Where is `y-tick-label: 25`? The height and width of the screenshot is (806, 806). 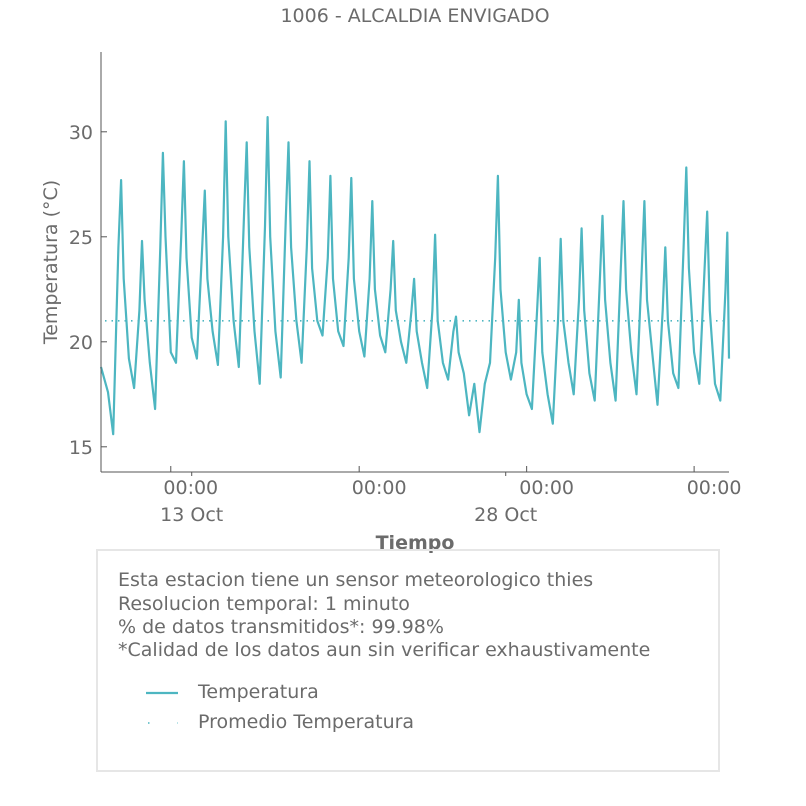
y-tick-label: 25 is located at coordinates (81, 238).